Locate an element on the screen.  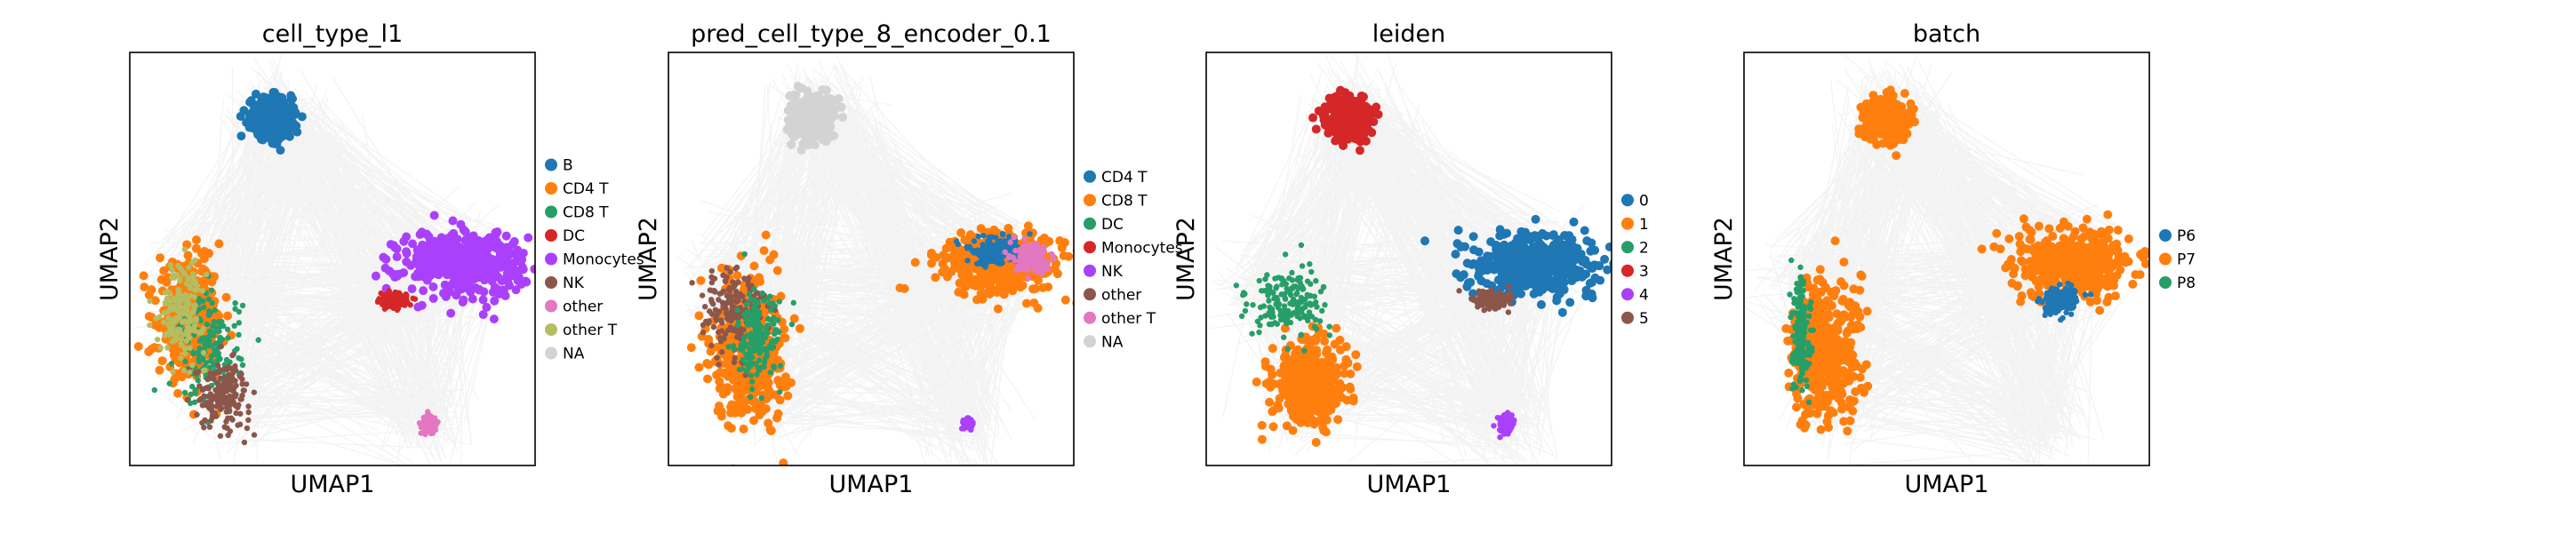
plot-area is located at coordinates (332, 258).